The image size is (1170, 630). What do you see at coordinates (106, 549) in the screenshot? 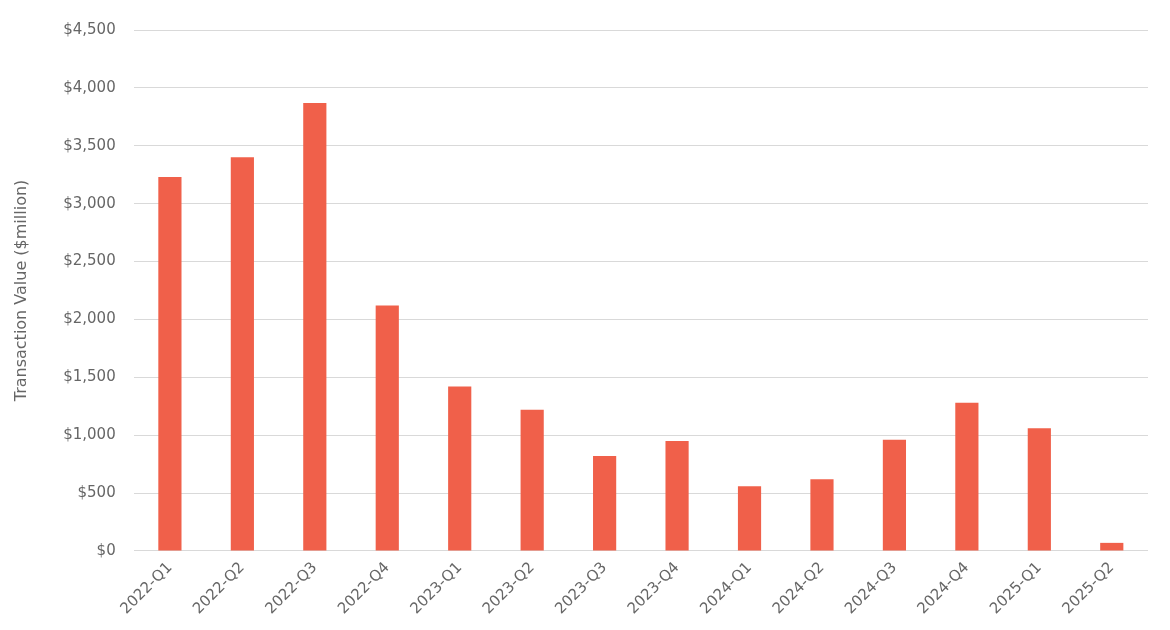
I see `y-tick-label: $0` at bounding box center [106, 549].